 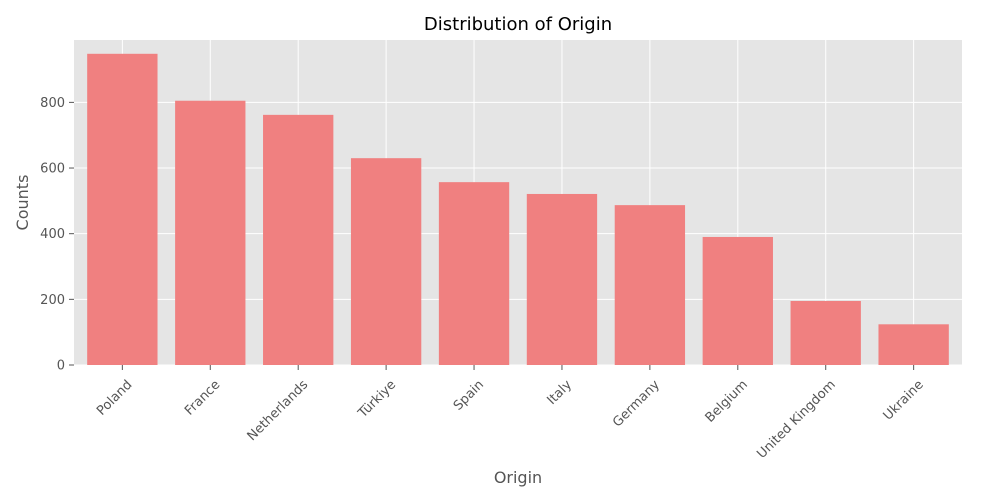 I want to click on bar-italy, so click(x=562, y=279).